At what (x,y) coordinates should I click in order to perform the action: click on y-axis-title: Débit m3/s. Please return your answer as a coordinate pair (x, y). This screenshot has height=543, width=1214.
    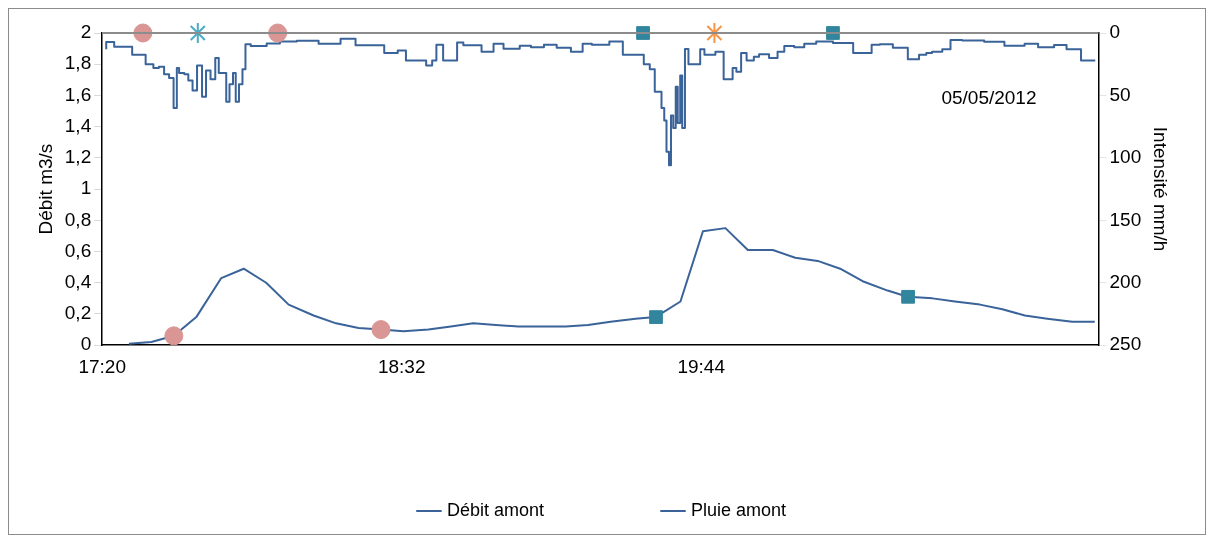
    Looking at the image, I should click on (45, 189).